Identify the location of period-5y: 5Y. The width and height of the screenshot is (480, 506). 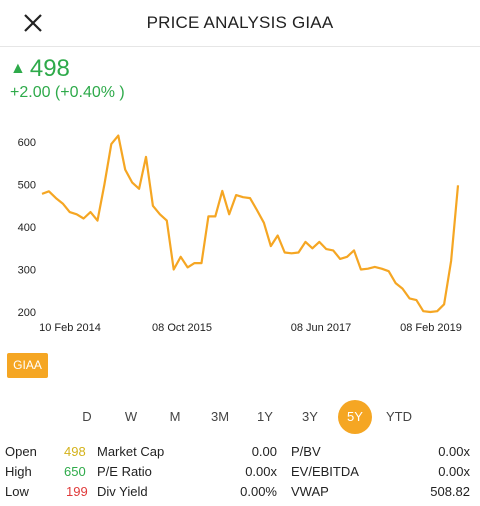
(355, 417).